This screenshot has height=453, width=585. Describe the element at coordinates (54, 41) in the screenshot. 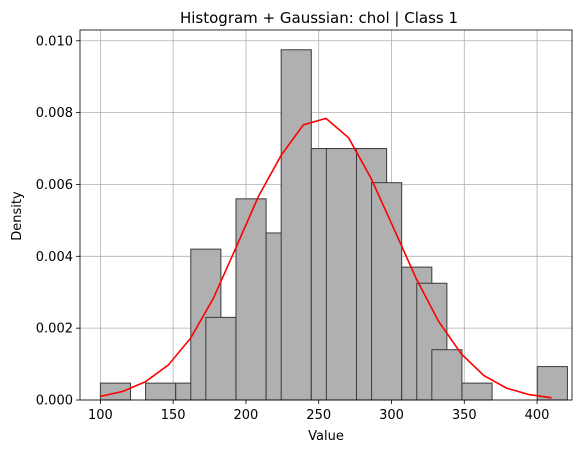

I see `y-tick-label: 0.010` at that location.